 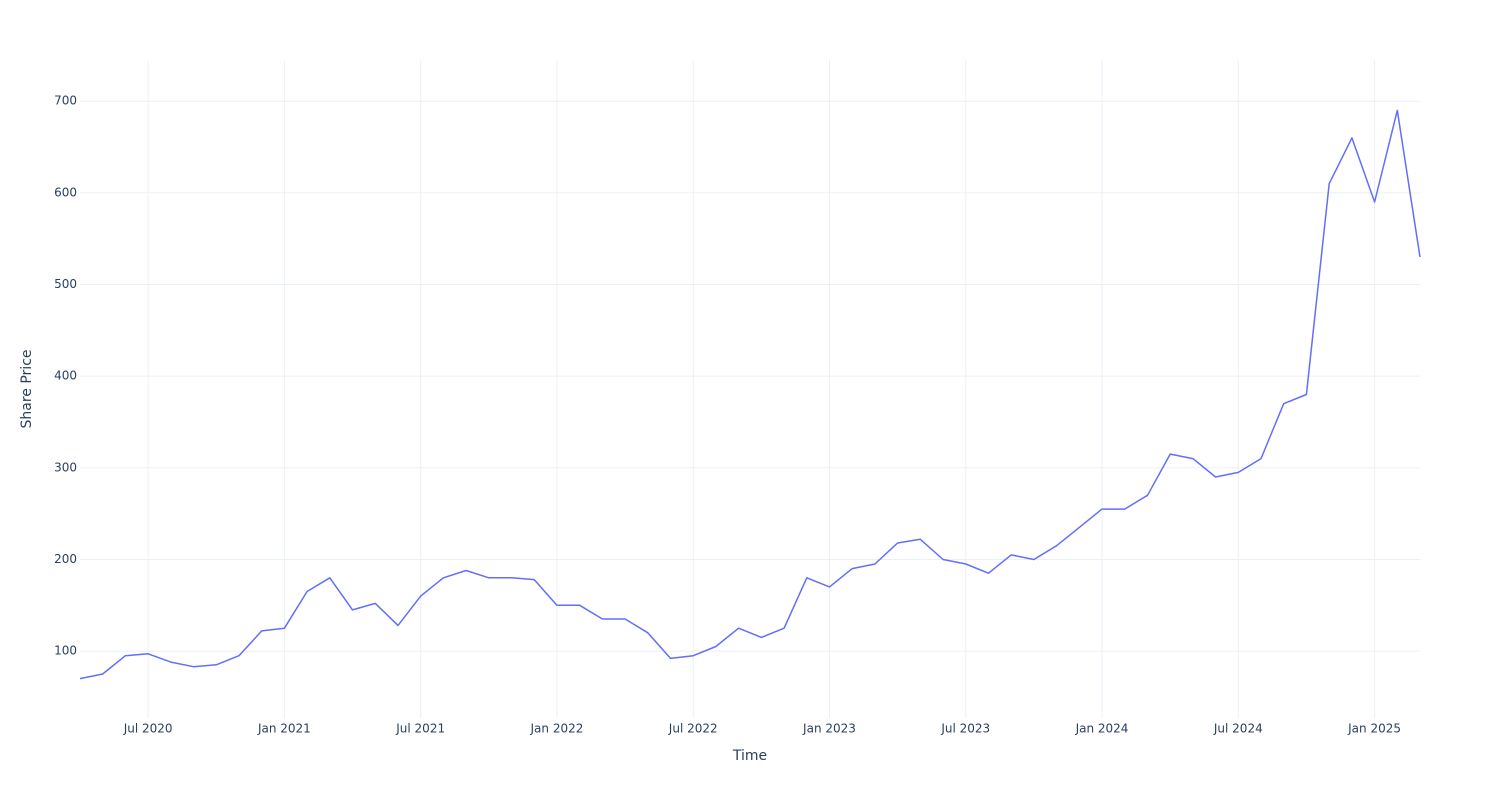 I want to click on y-tick-label: 200, so click(x=65, y=559).